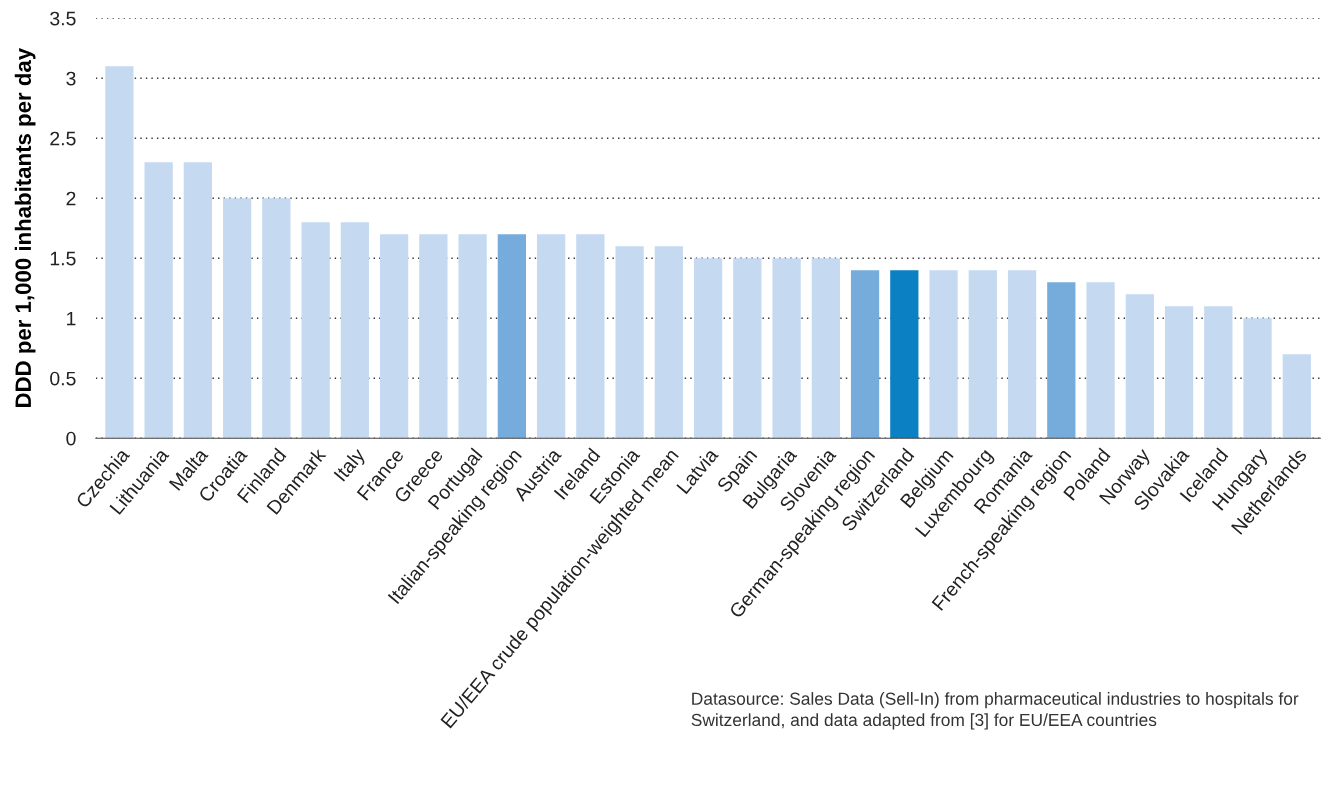  Describe the element at coordinates (71, 78) in the screenshot. I see `y-tick-label: 3` at that location.